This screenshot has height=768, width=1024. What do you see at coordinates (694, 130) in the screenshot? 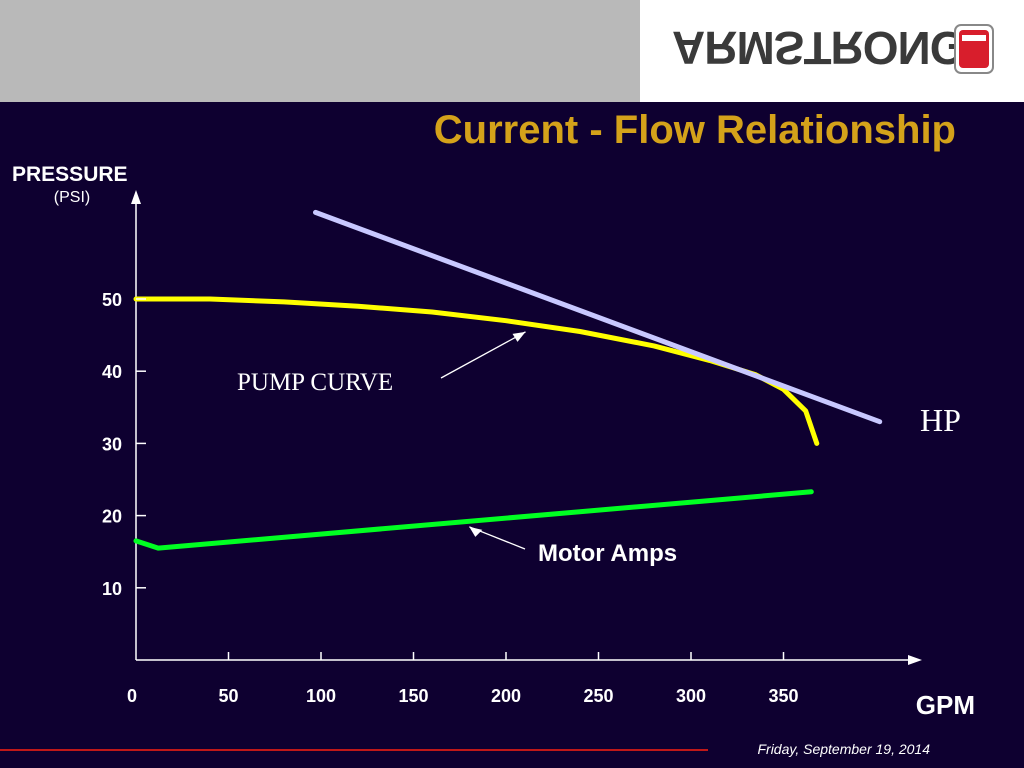
I see `slide-title: Current - Flow Relationship` at bounding box center [694, 130].